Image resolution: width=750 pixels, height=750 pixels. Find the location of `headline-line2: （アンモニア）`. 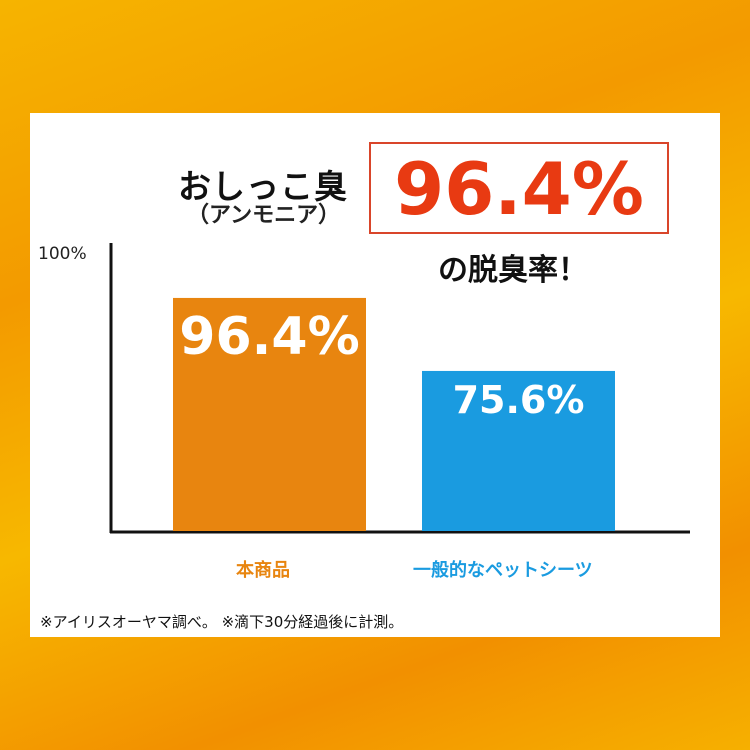

headline-line2: （アンモニア） is located at coordinates (264, 215).